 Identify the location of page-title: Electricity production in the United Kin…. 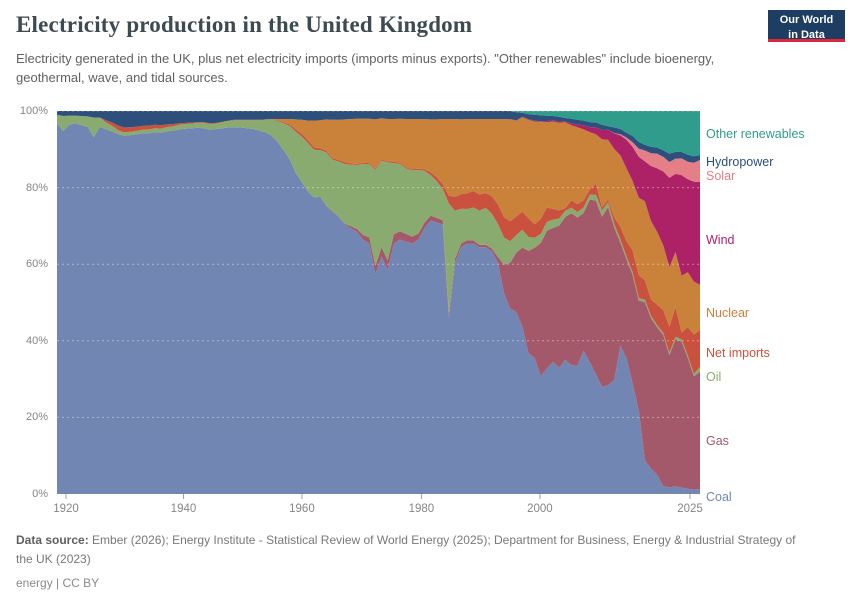
(244, 24).